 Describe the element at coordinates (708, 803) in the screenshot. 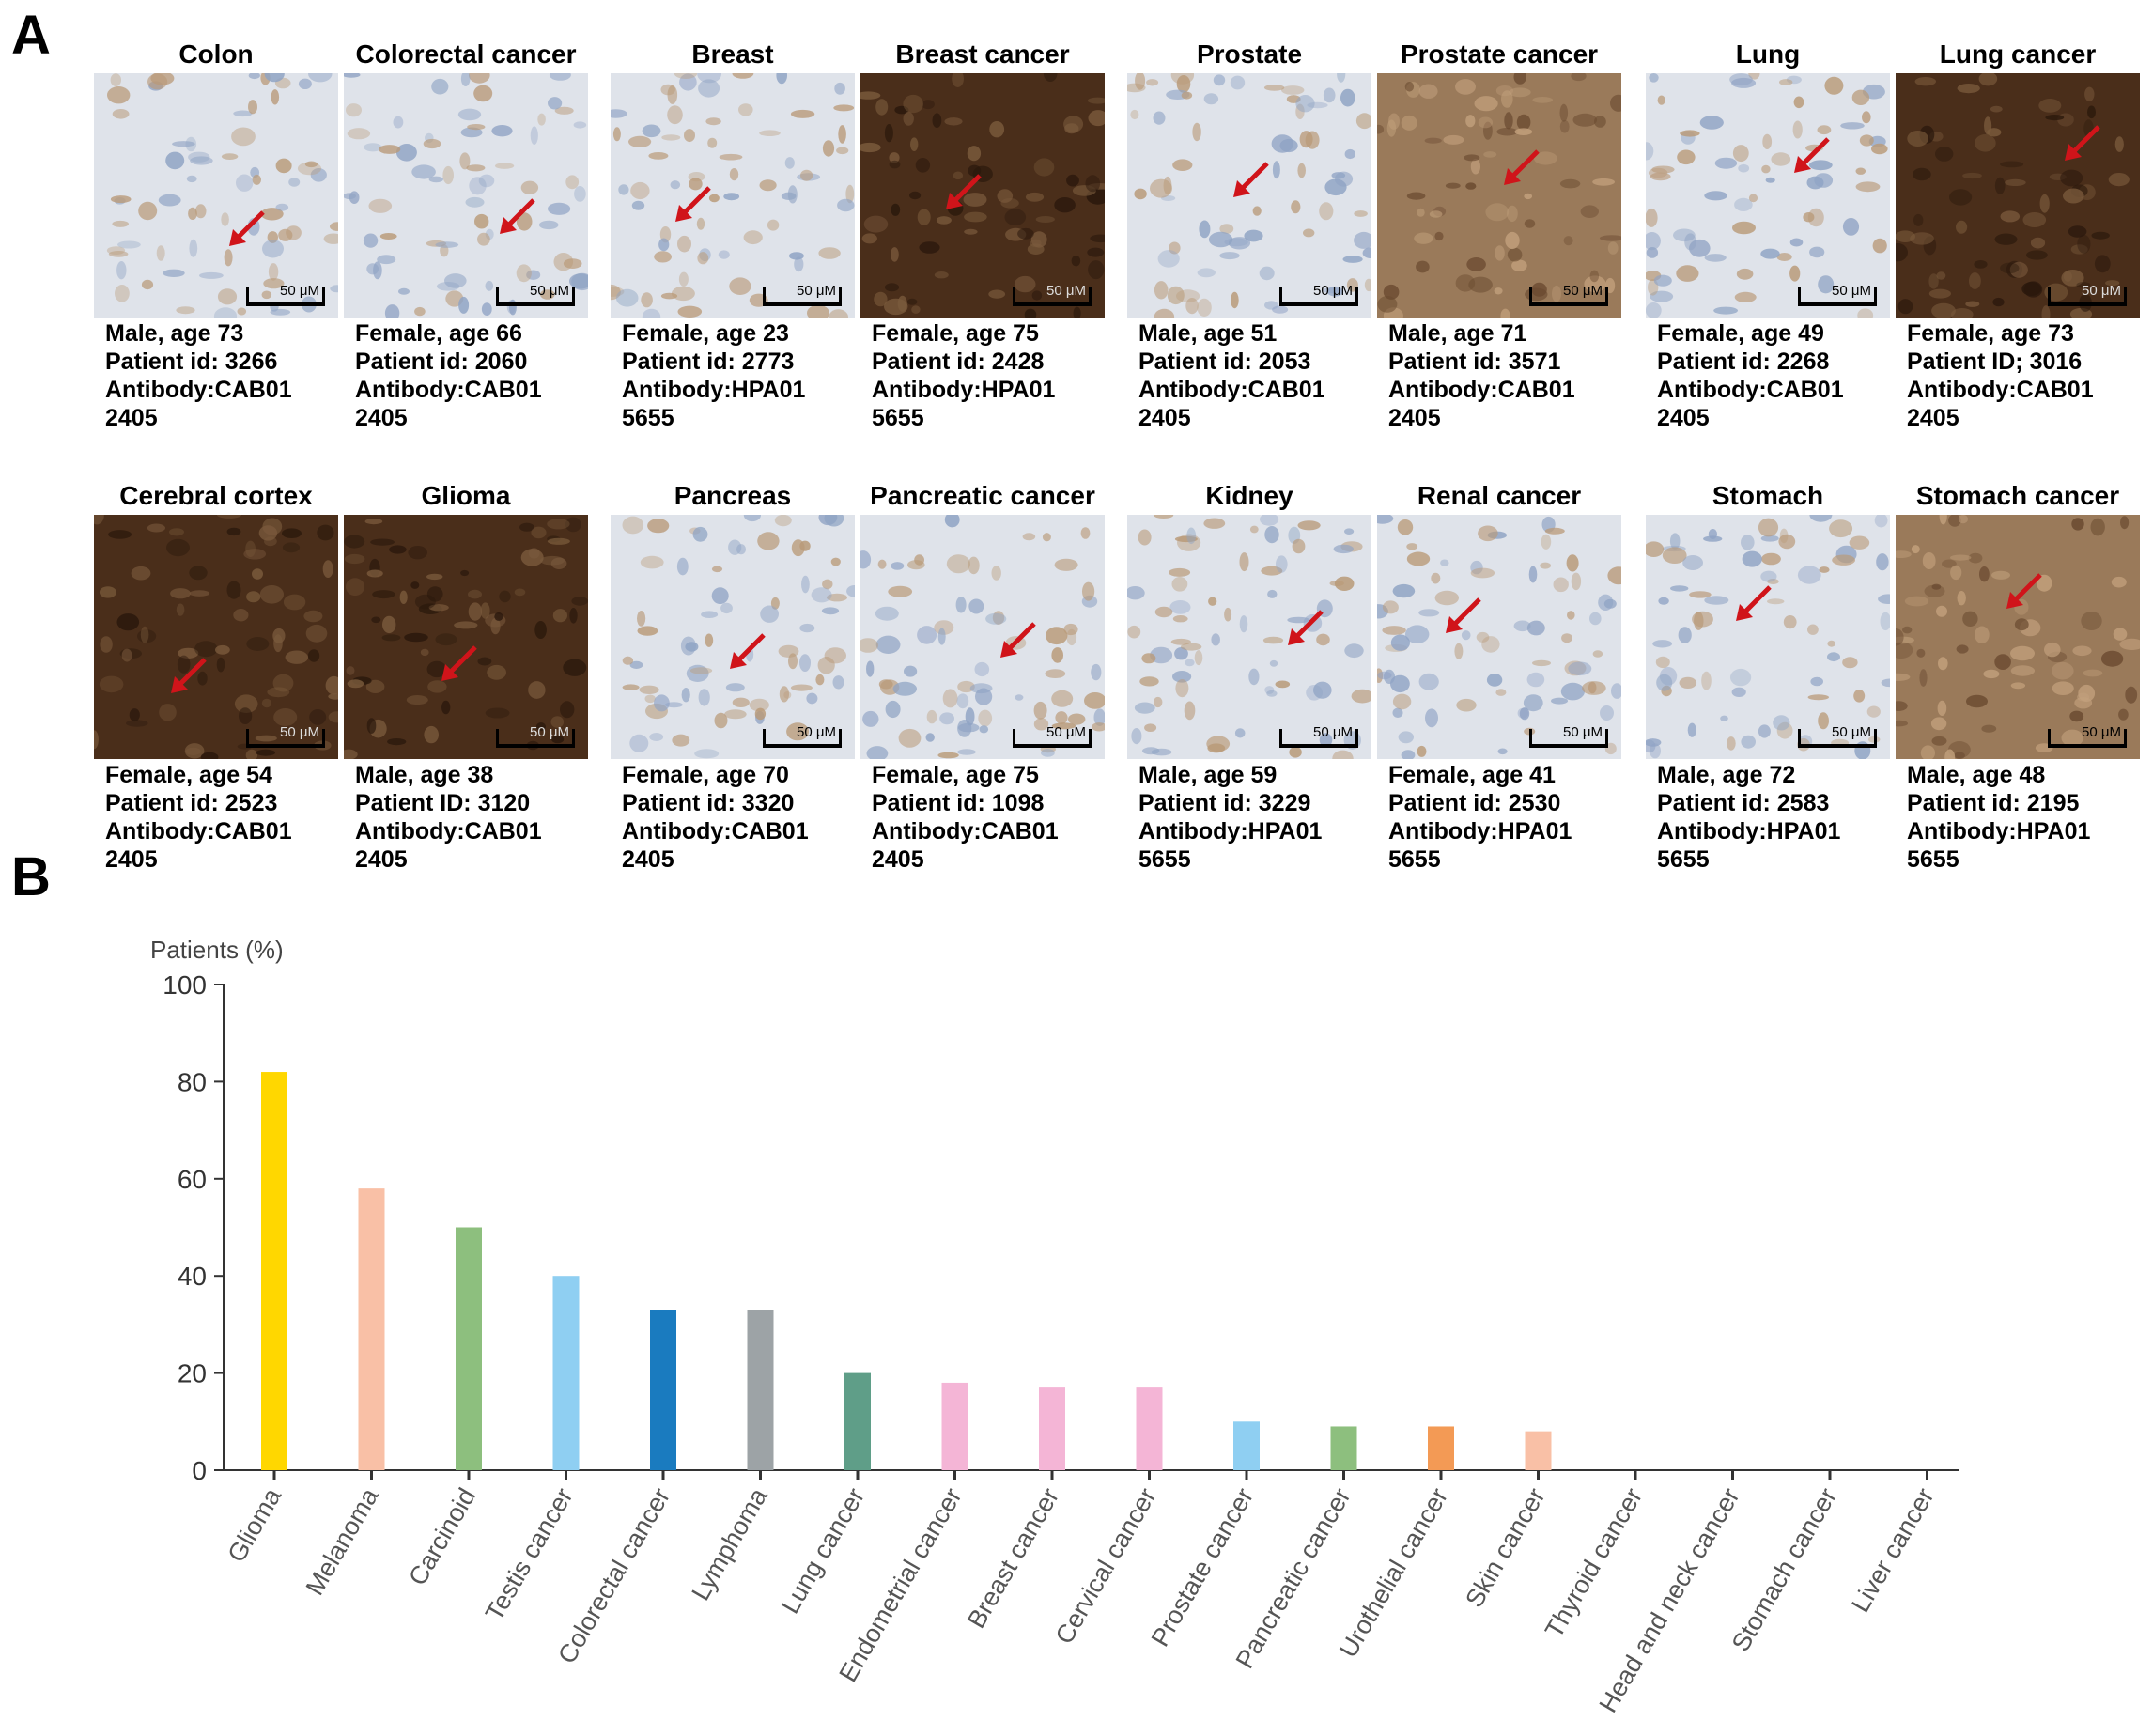

I see `caption-line: Patient id: 3320` at that location.